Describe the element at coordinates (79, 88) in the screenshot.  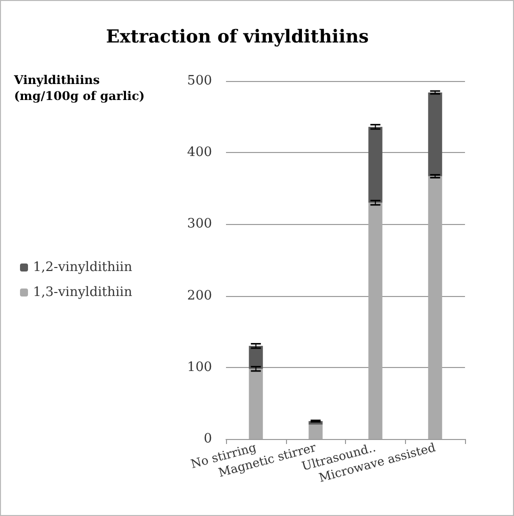
I see `y-axis-title: Vinyldithiins (mg/100g of garlic)` at that location.